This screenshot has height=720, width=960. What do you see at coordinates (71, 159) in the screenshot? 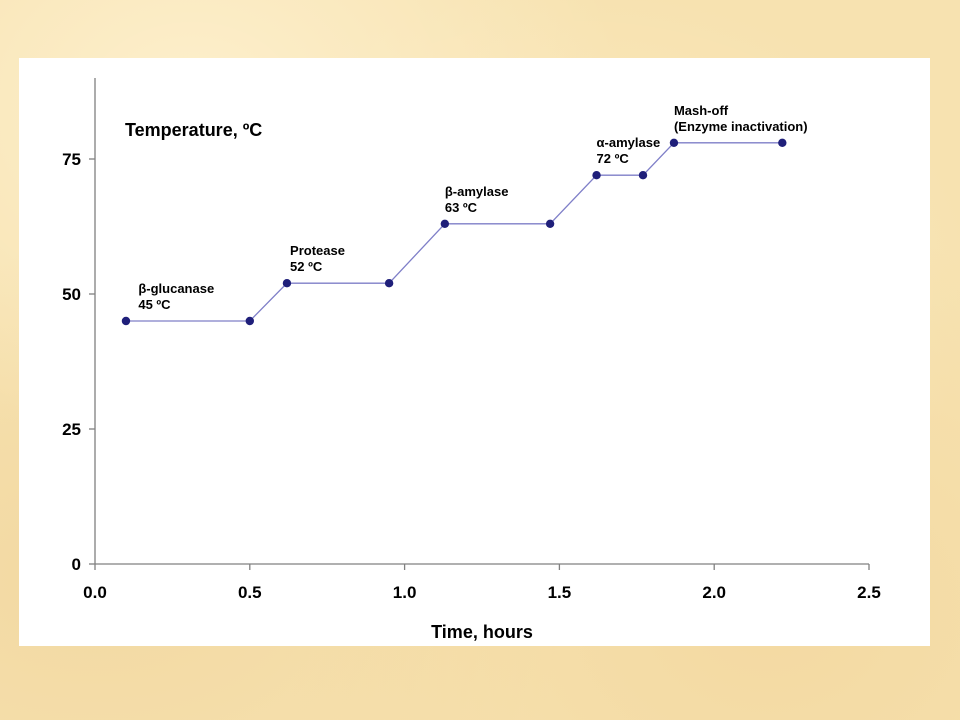
I see `y-tick-label: 75` at bounding box center [71, 159].